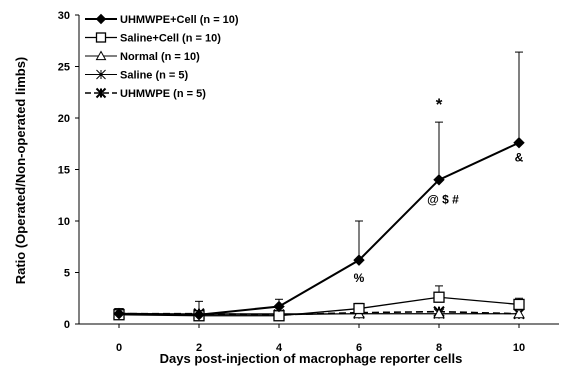  Describe the element at coordinates (279, 348) in the screenshot. I see `x-tick-label: 4` at that location.